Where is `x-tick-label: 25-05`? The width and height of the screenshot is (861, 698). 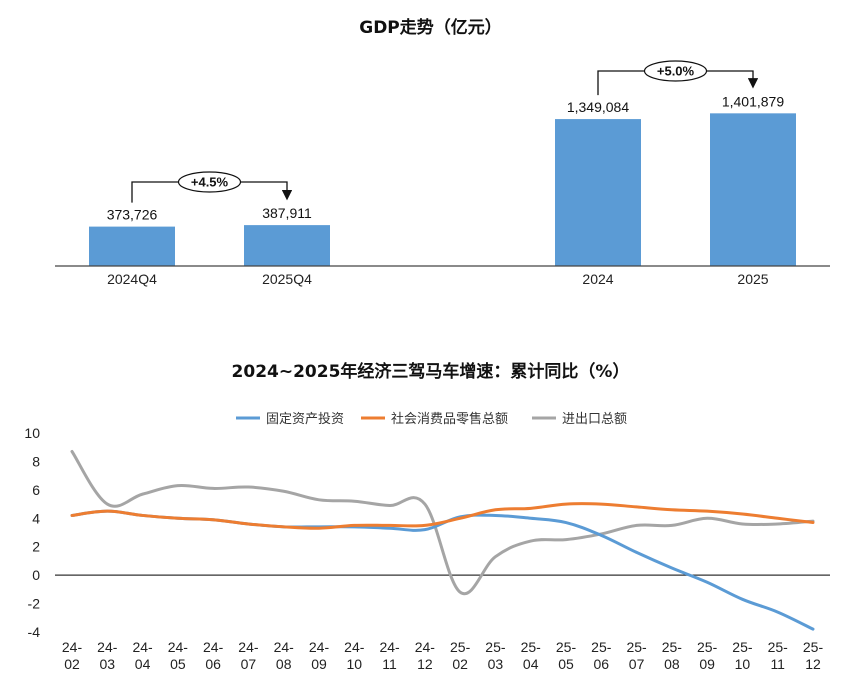
x-tick-label: 25-05 is located at coordinates (566, 655).